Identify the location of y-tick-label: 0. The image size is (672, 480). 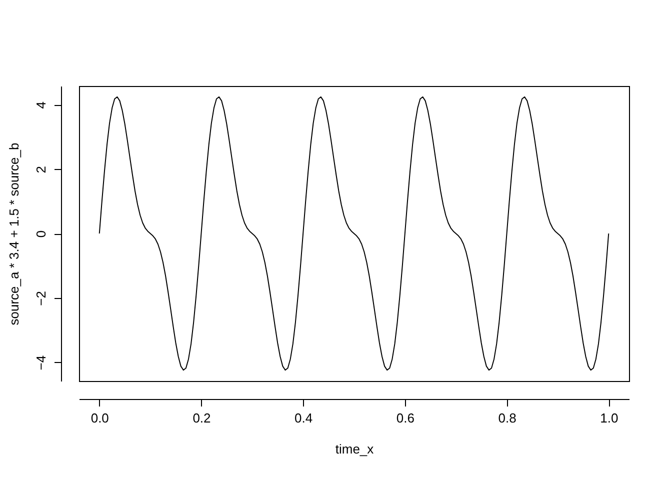
(41, 234).